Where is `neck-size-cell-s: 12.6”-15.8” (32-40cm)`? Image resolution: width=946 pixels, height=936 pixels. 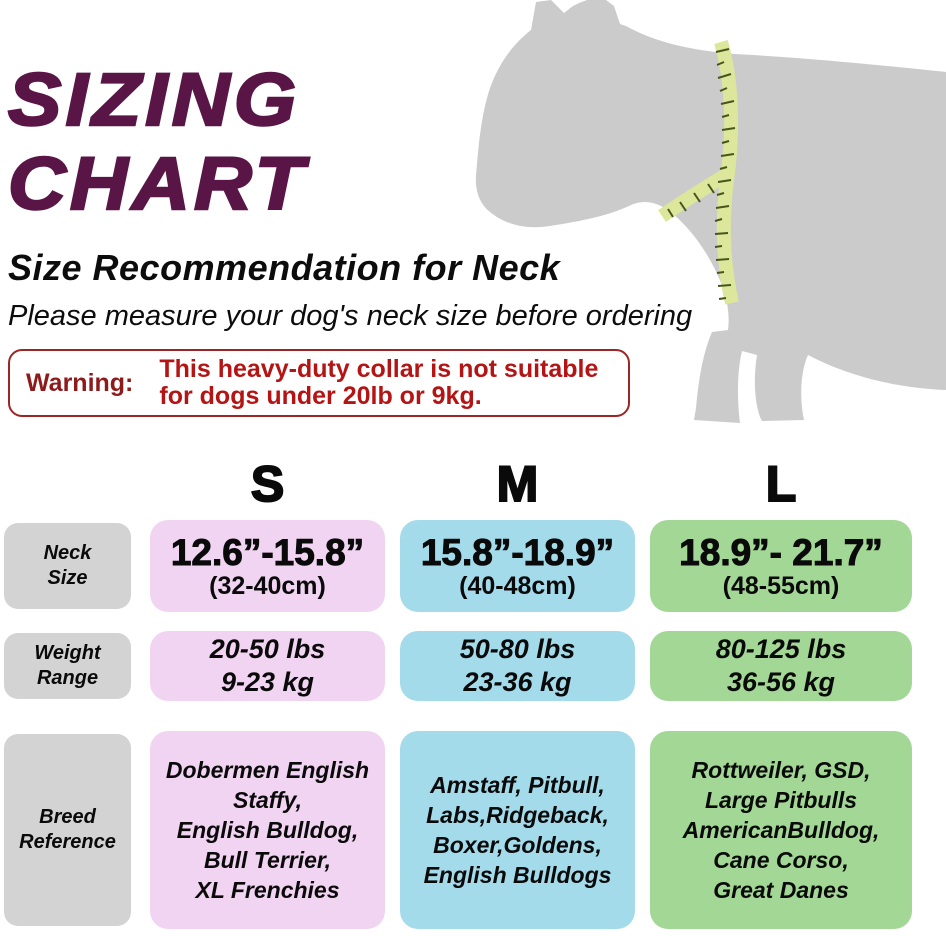 neck-size-cell-s: 12.6”-15.8” (32-40cm) is located at coordinates (267, 566).